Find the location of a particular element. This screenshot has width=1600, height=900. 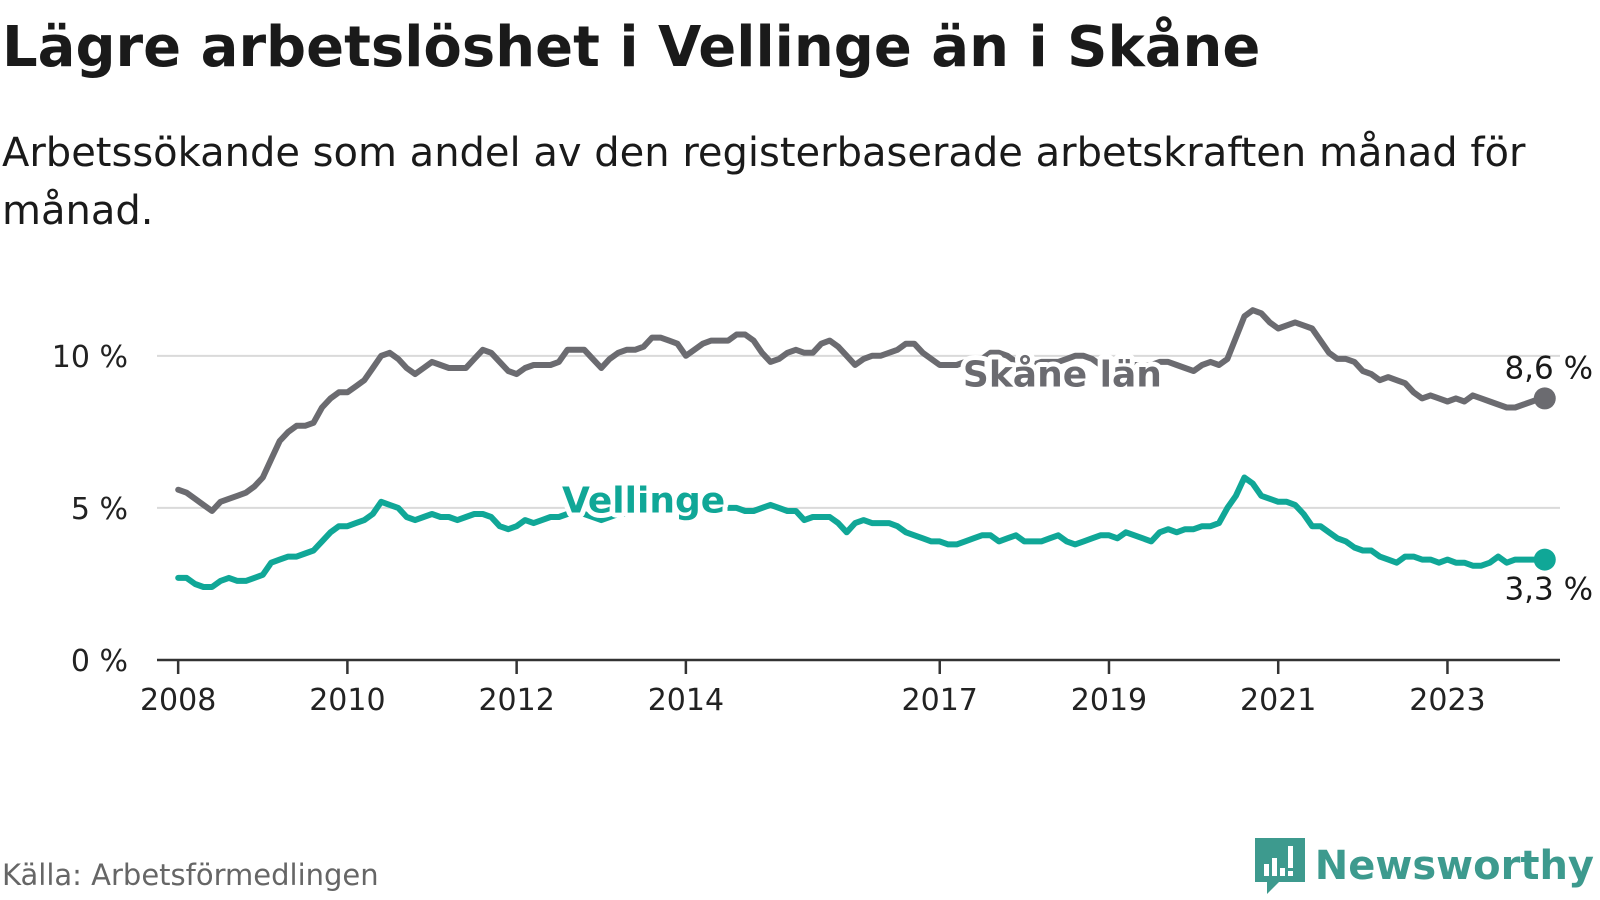

vellinge-end-point is located at coordinates (1544, 559).